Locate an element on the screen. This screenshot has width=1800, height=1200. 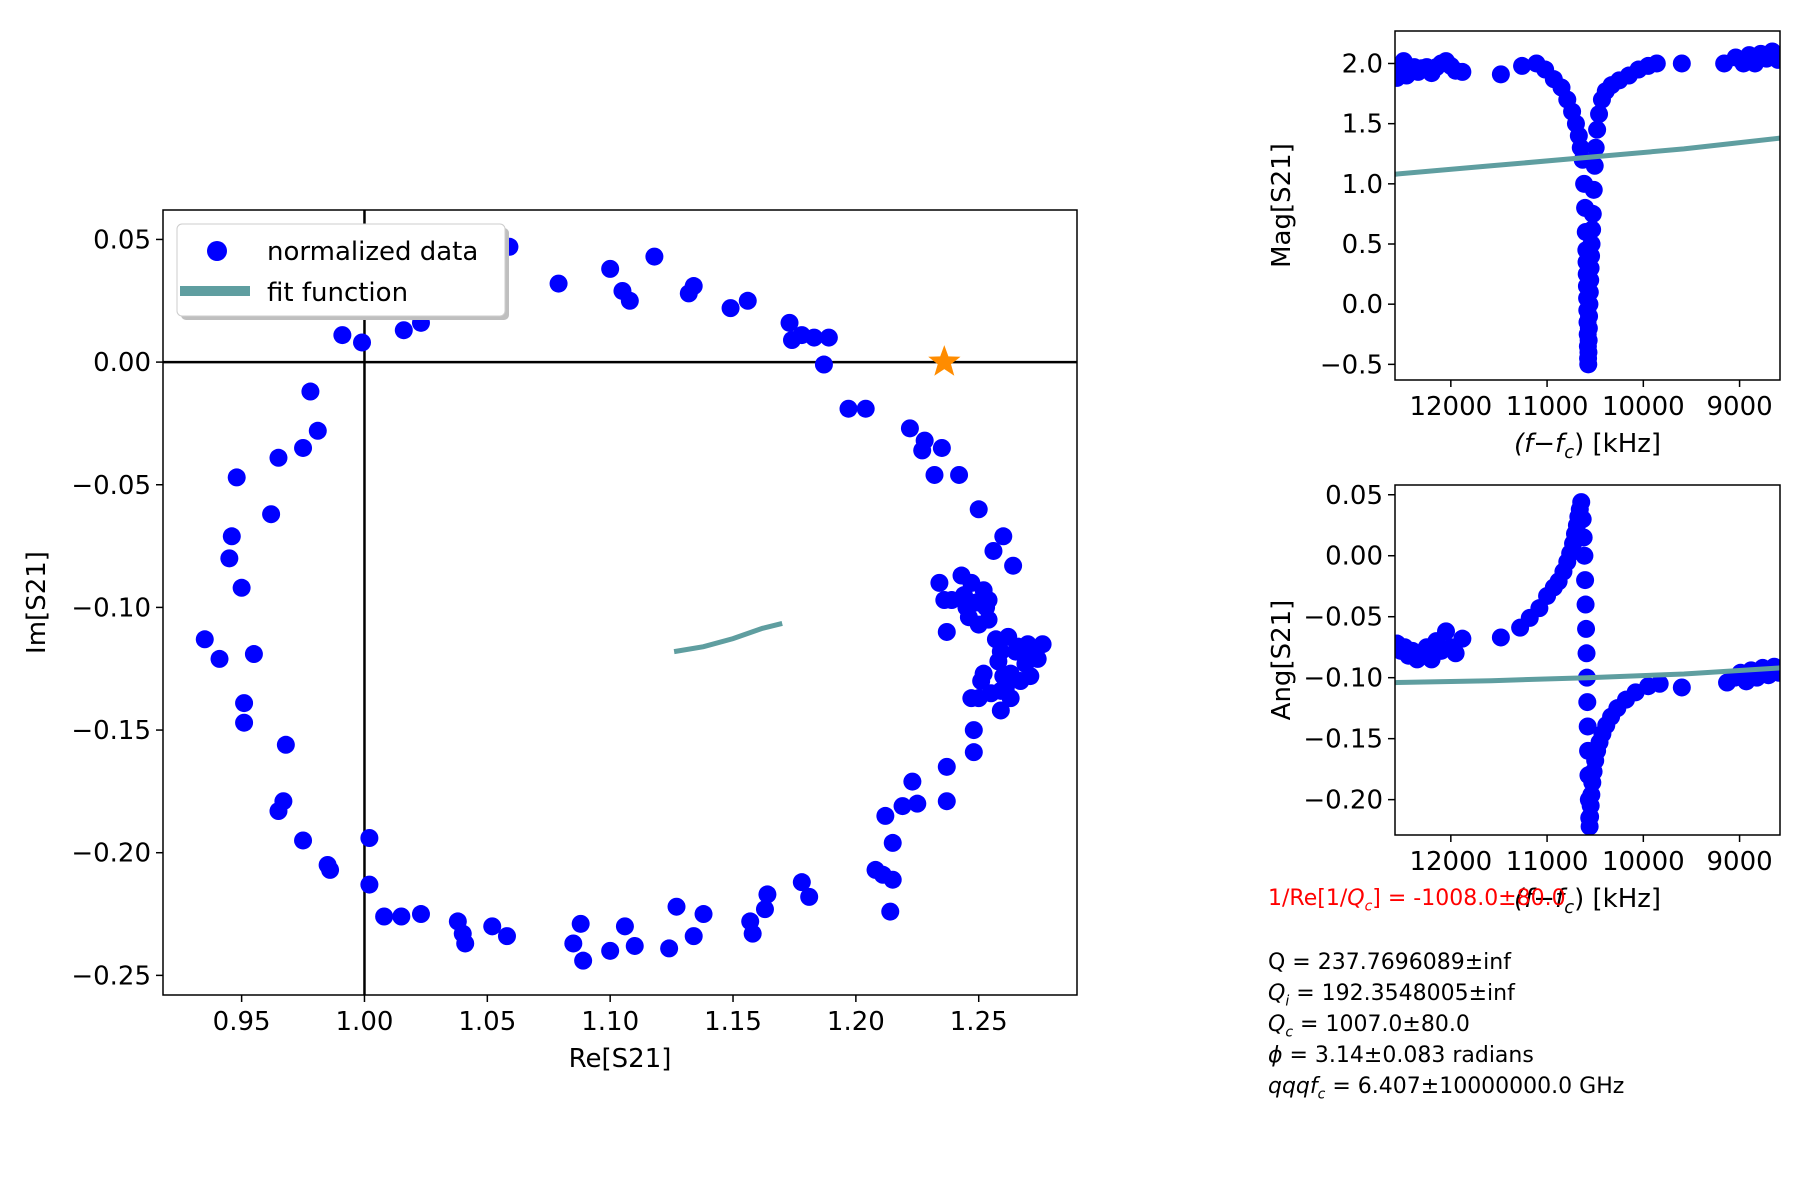
x-axis-label: (f−fc) [kHz] is located at coordinates (1587, 446).